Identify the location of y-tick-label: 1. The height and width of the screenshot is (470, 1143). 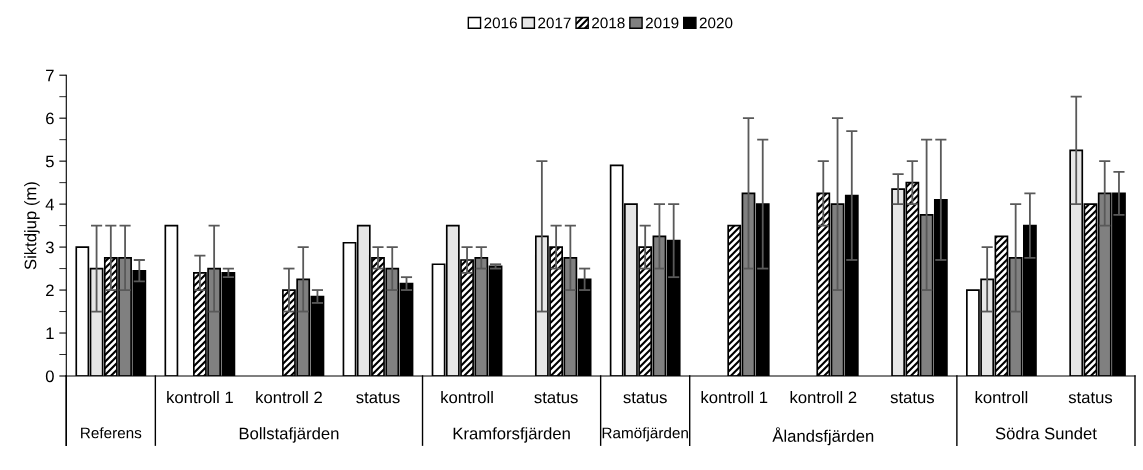
(50, 333).